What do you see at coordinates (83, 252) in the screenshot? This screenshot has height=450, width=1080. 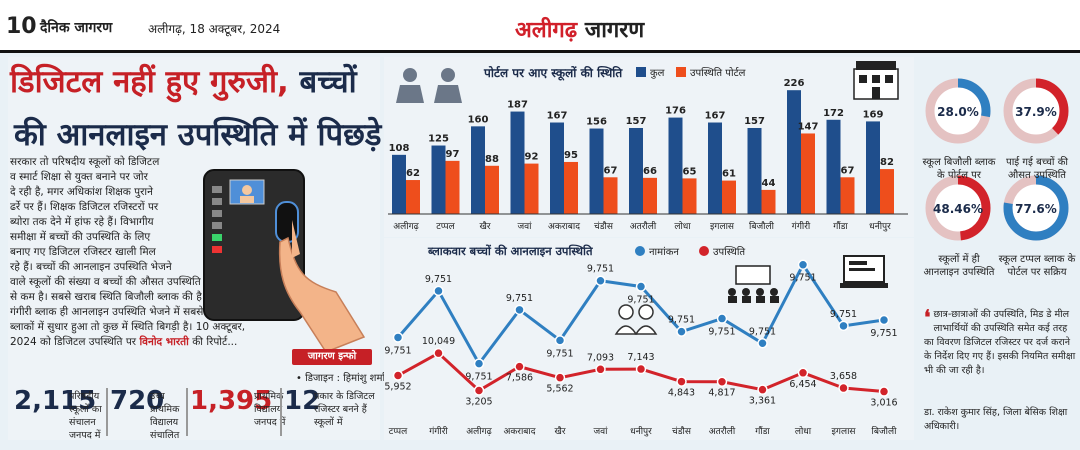 I see `story-line: बनाए गए डिजिटल रजिस्टर खाली मिल` at bounding box center [83, 252].